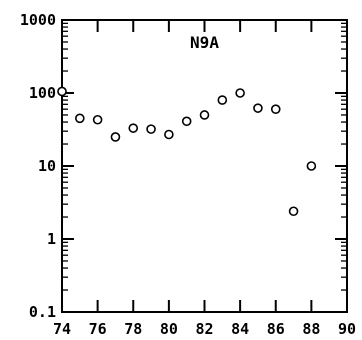  I want to click on y-tick-label: 0.1, so click(42, 312).